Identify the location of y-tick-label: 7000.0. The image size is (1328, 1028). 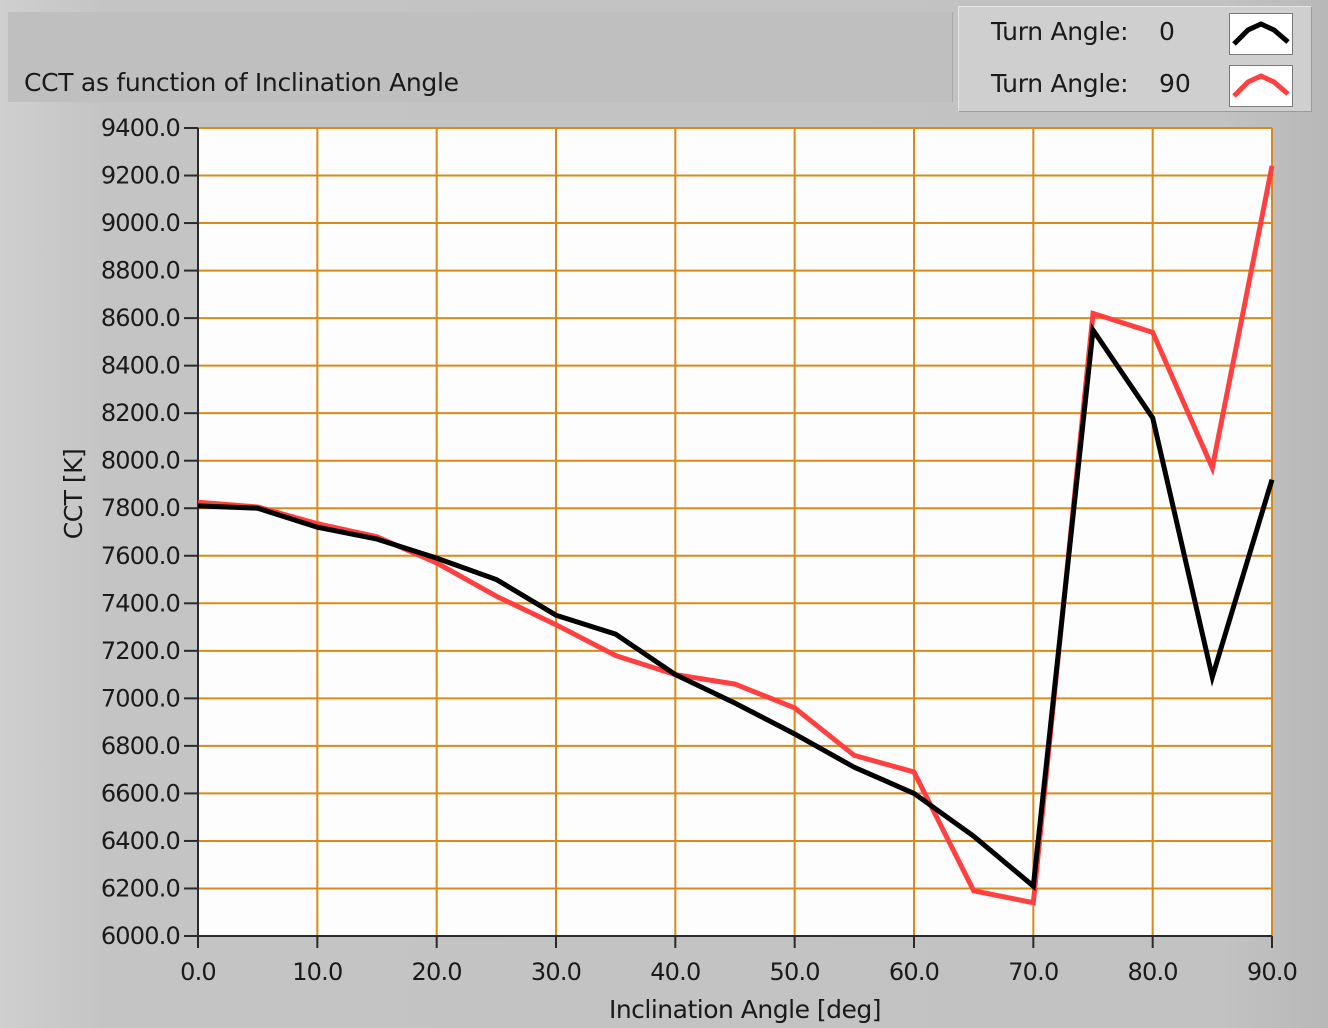
(140, 698).